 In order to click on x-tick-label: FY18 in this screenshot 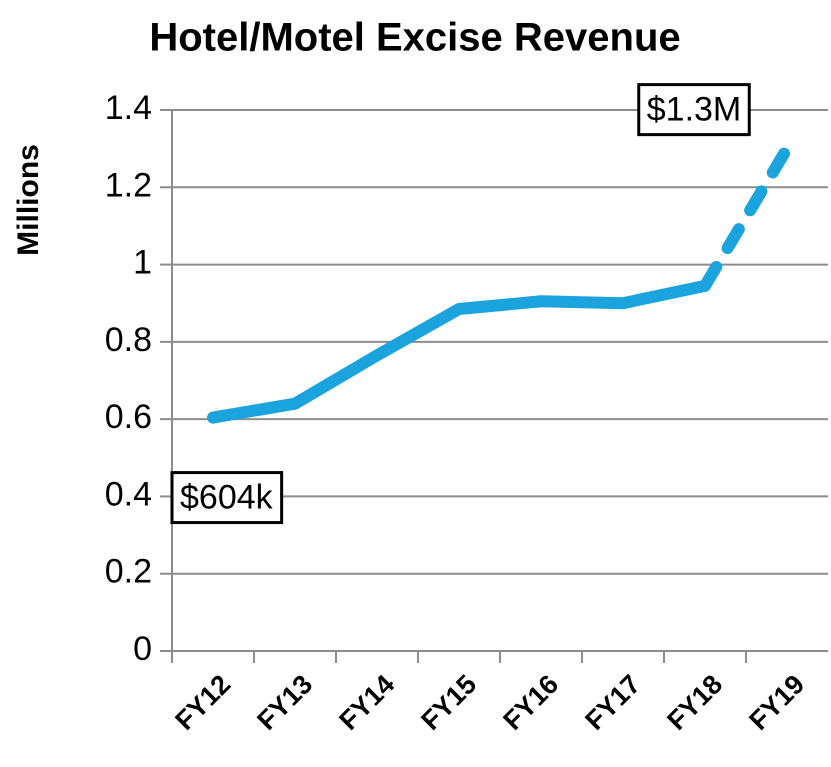, I will do `click(694, 702)`.